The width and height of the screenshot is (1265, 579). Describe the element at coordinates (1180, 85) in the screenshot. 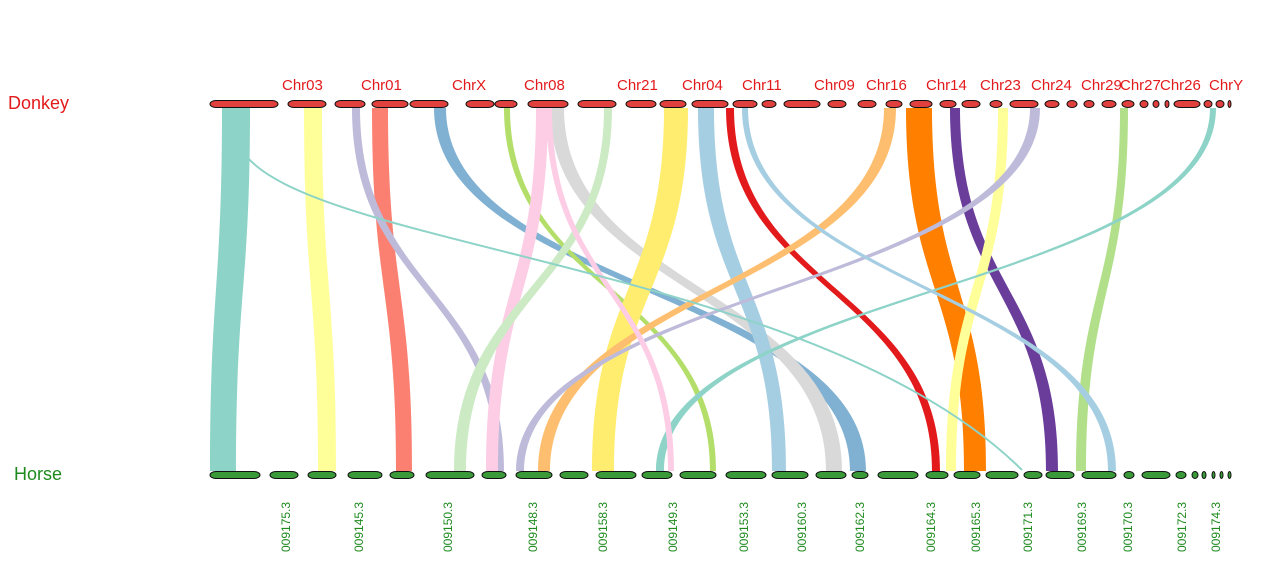

I see `donkey-chromosome-label: Chr26` at that location.